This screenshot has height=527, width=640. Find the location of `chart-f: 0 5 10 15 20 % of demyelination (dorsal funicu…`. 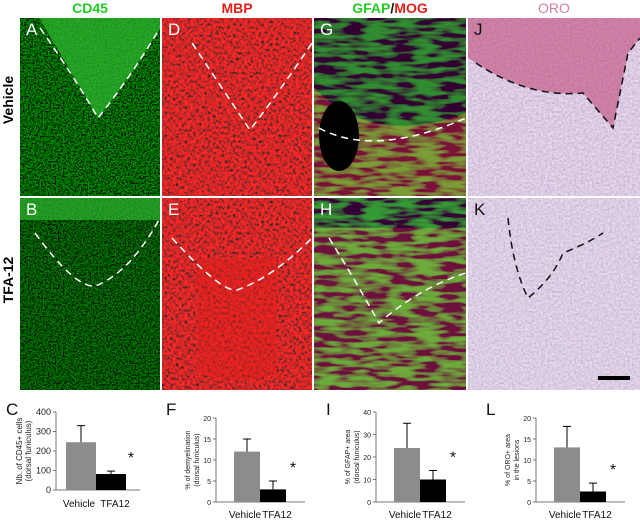

chart-f: 0 5 10 15 20 % of demyelination (dorsal funicu… is located at coordinates (240, 459).